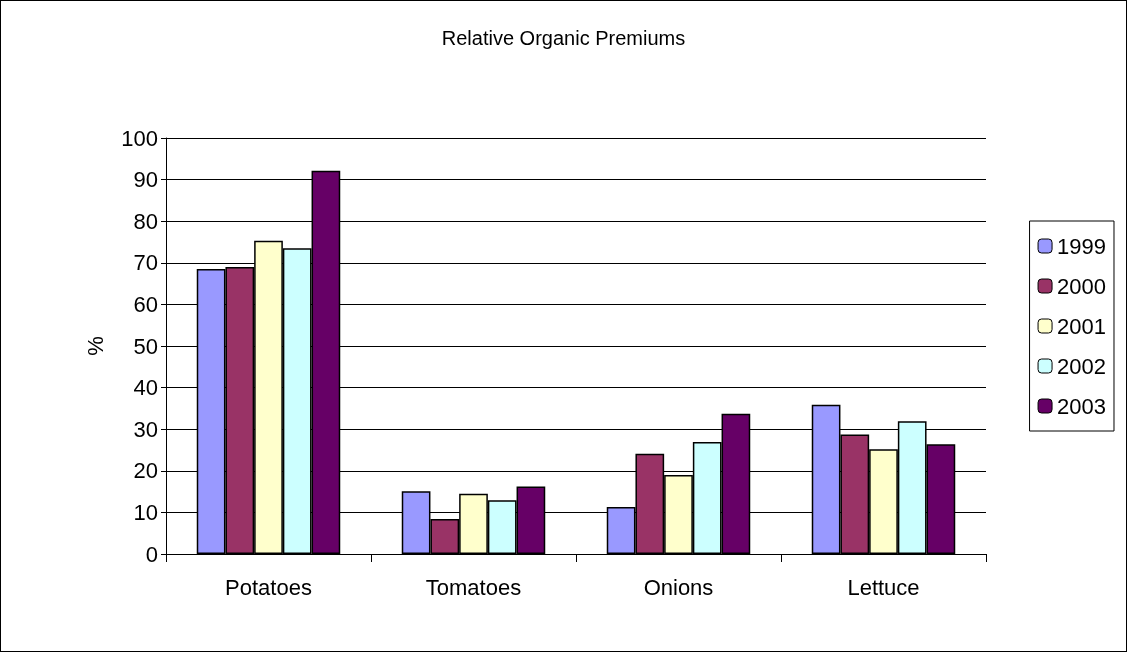  I want to click on y-tick-label: 10, so click(145, 512).